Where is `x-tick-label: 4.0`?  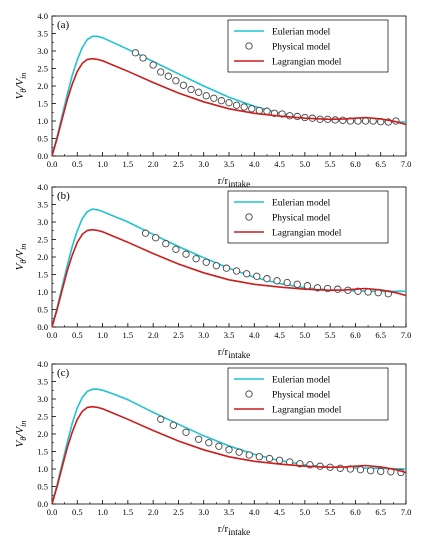 x-tick-label: 4.0 is located at coordinates (254, 512).